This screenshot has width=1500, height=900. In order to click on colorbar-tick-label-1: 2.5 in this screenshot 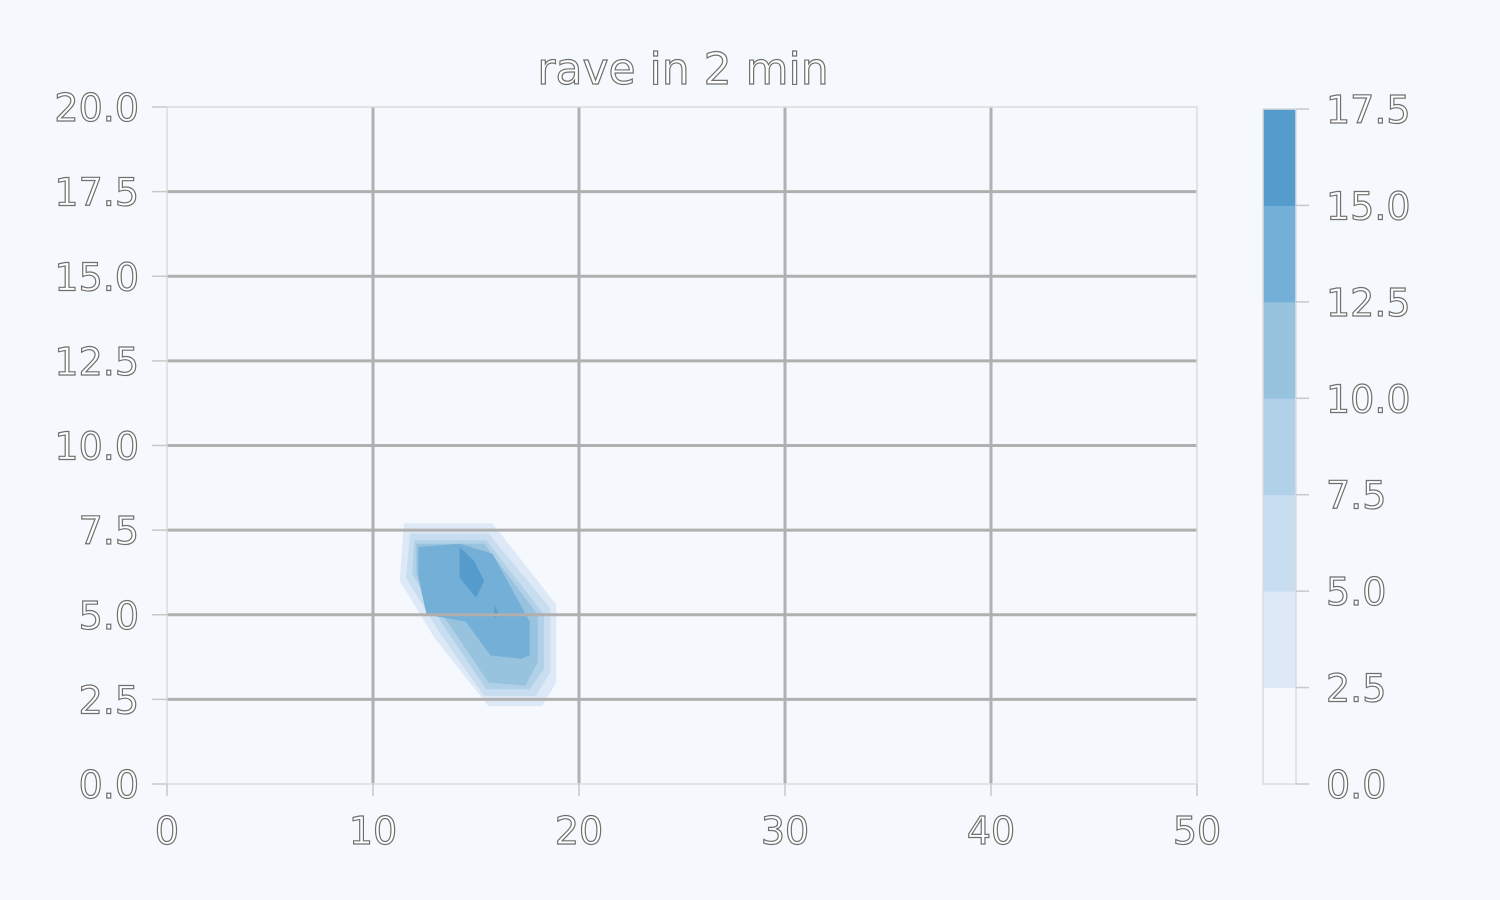, I will do `click(1356, 689)`.